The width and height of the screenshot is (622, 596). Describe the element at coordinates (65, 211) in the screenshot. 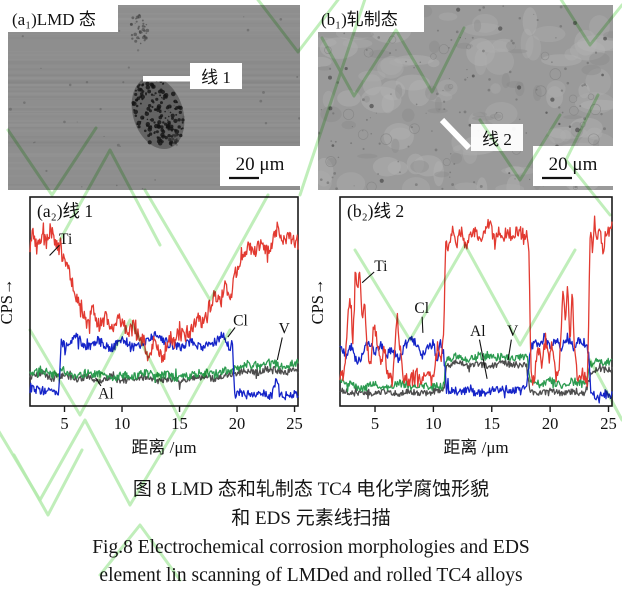

I see `chart-title: (a₂)线 1` at that location.